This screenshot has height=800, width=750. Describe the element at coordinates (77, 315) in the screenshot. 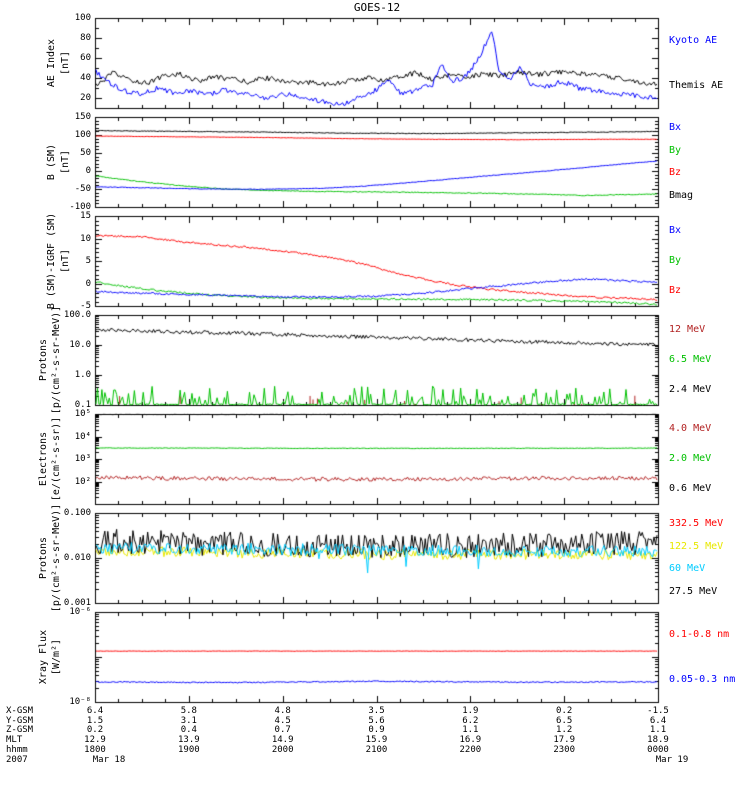

I see `y-tick-label: 100.0` at that location.